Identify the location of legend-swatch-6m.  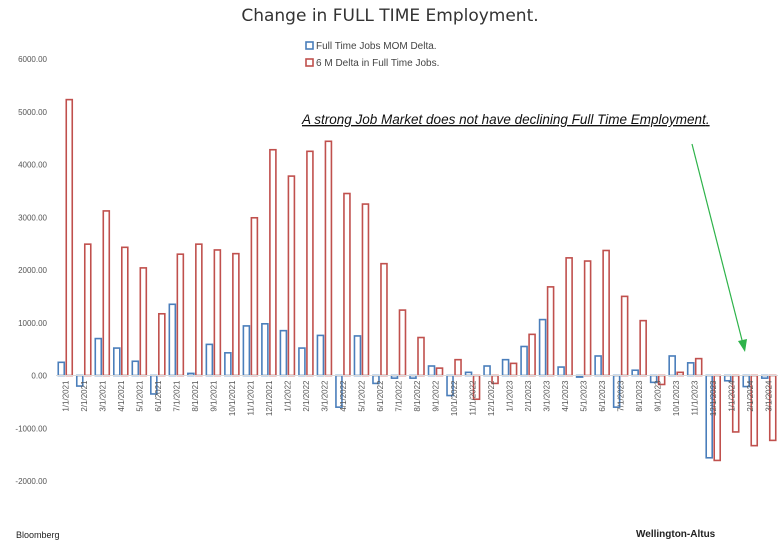
(309, 62).